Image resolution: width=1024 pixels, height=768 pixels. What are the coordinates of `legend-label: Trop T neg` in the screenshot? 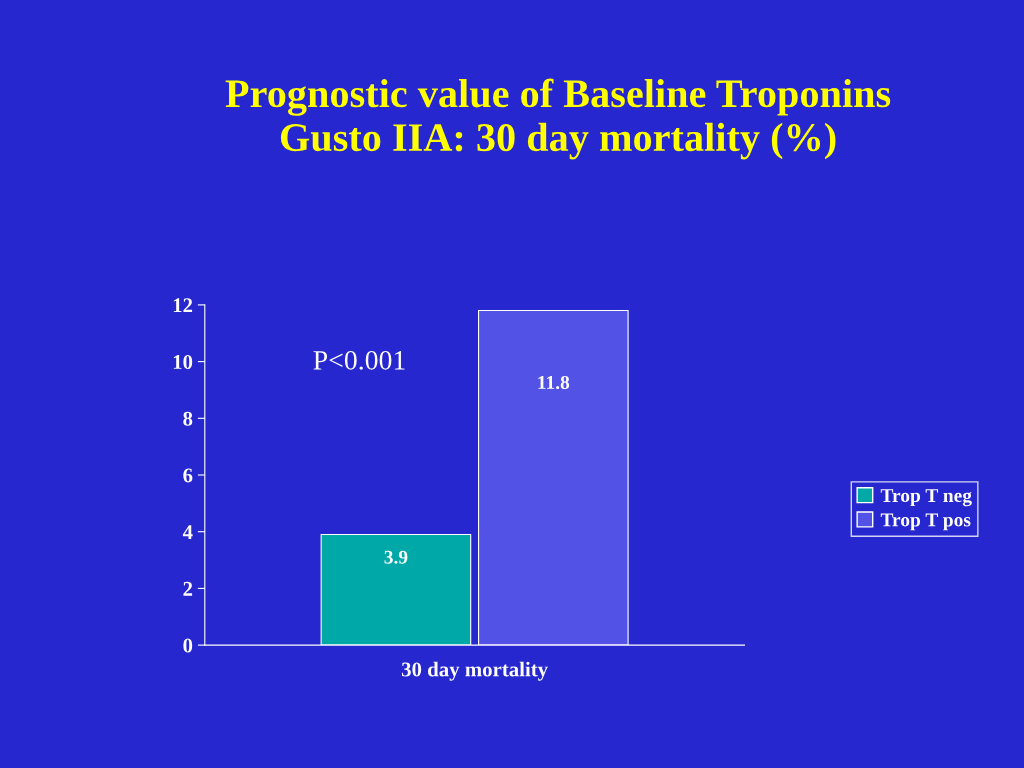 It's located at (926, 498).